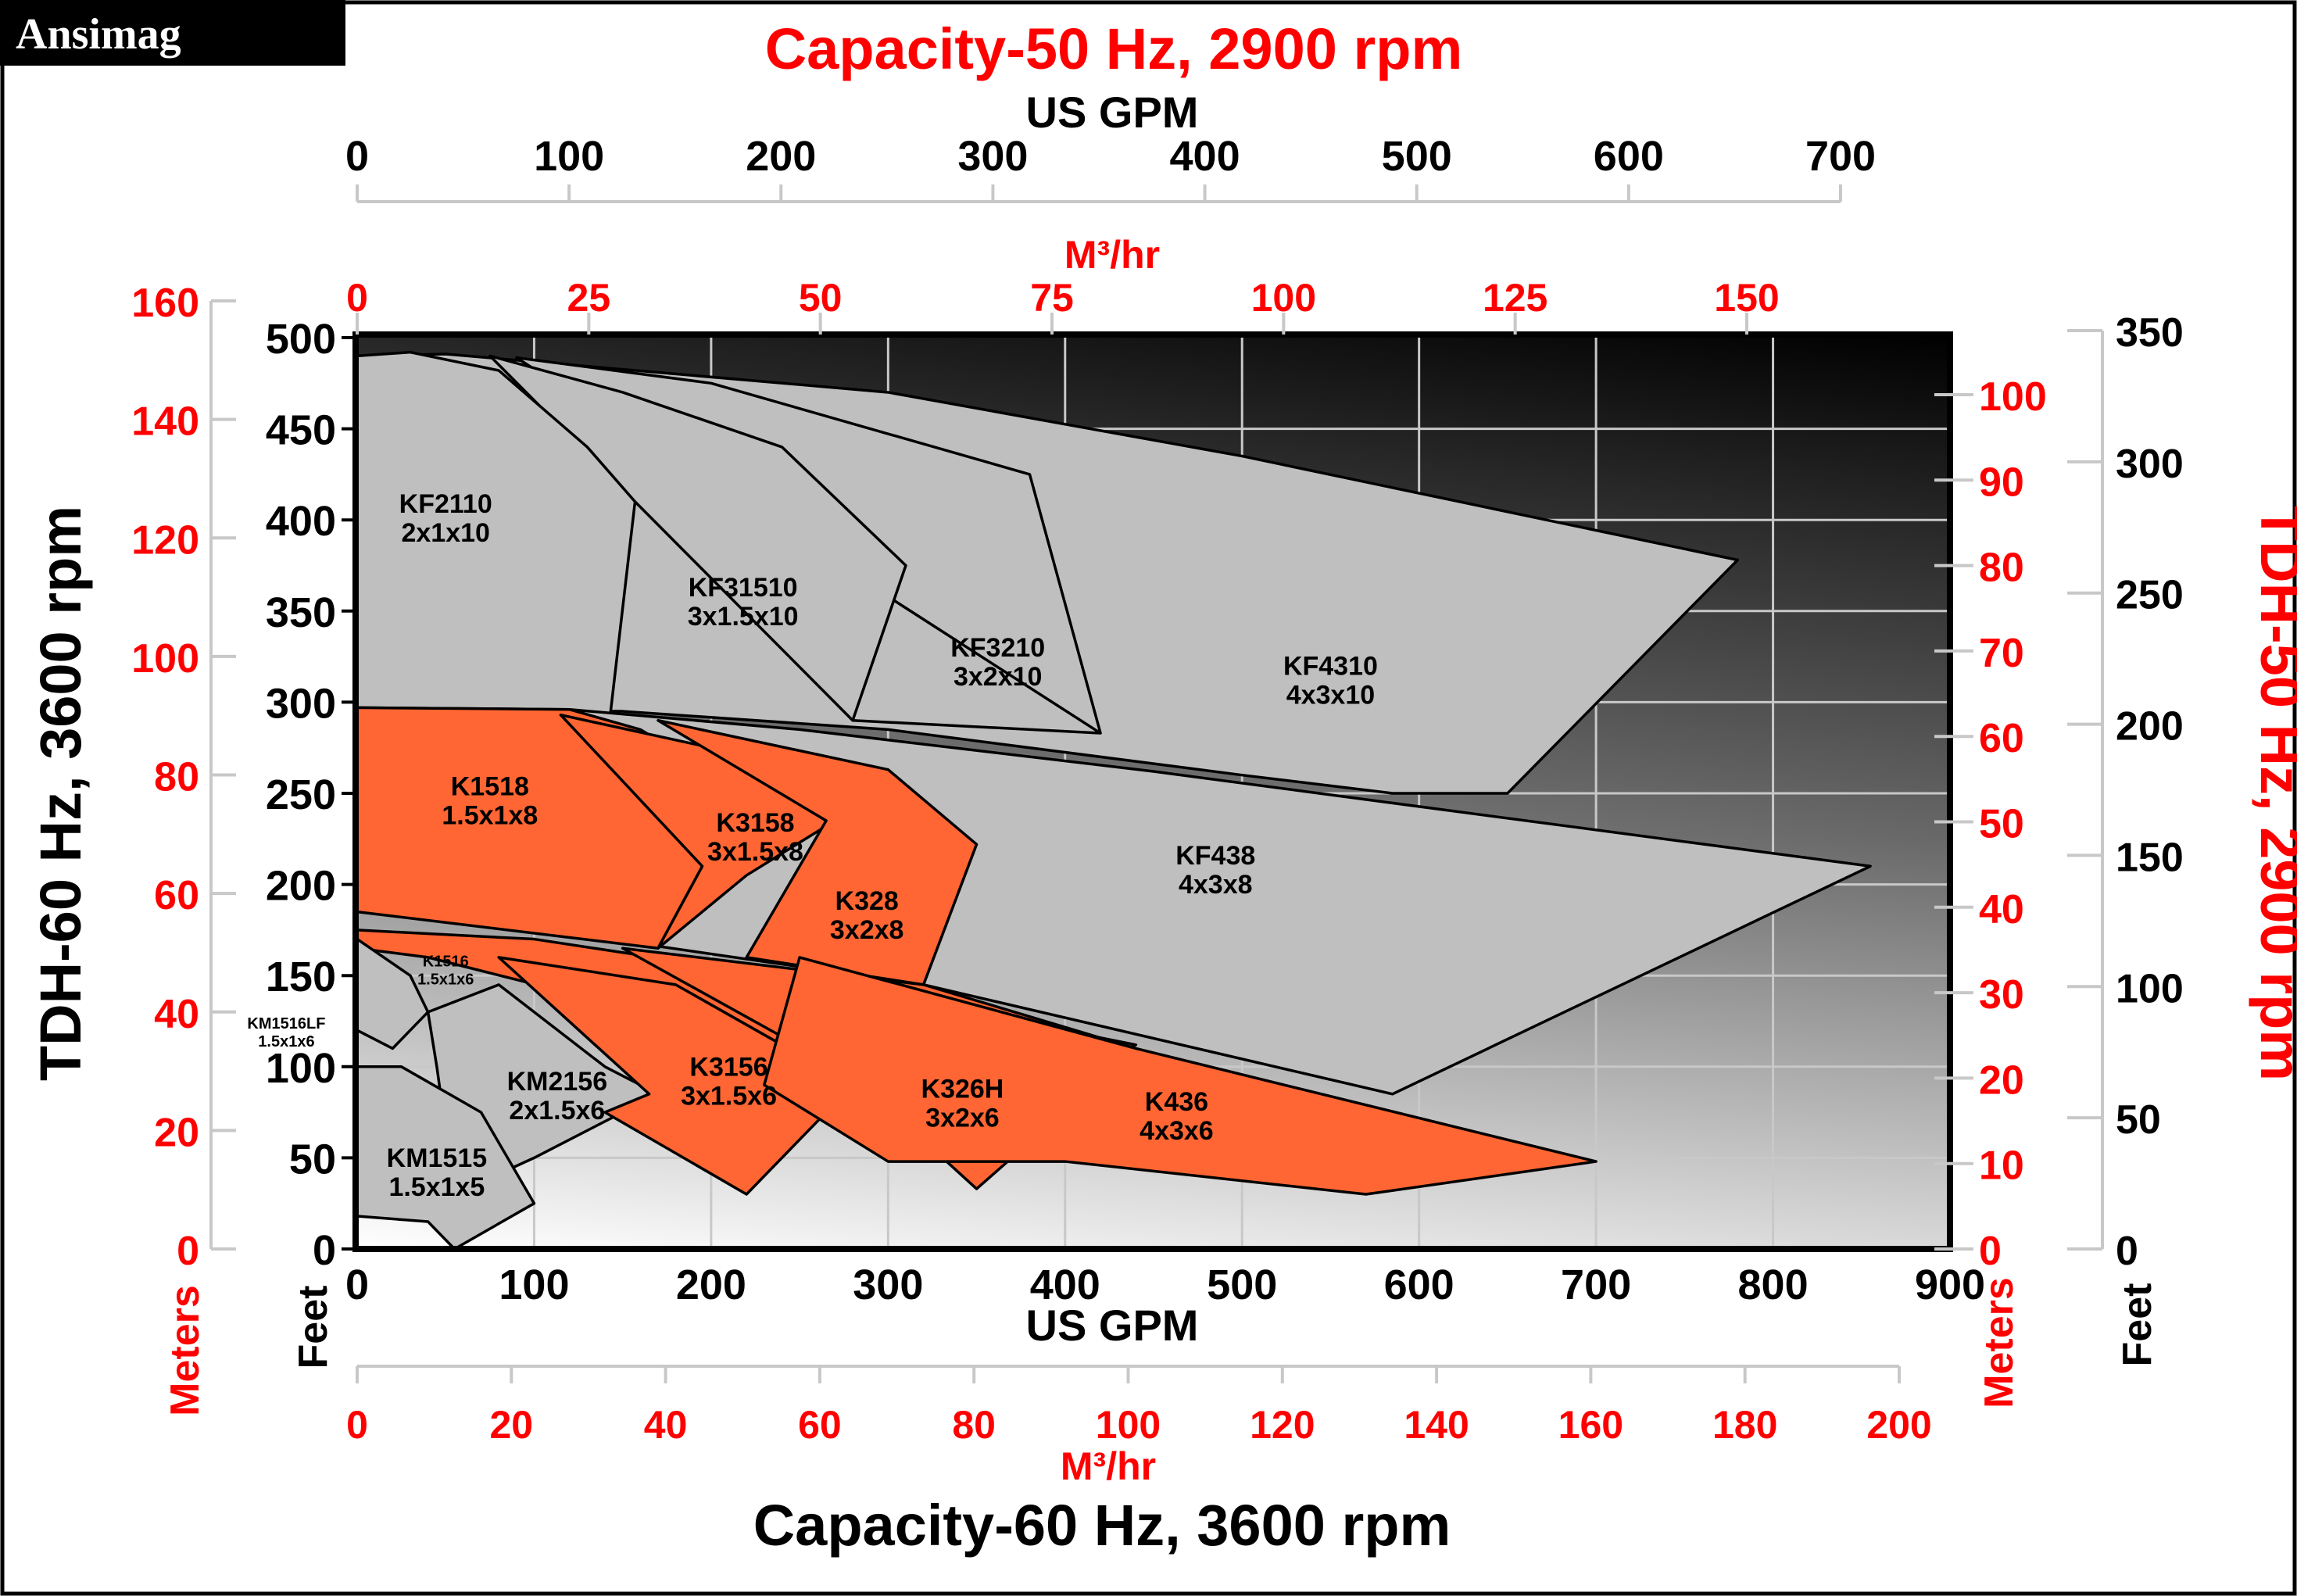  I want to click on top-m3-tick-label: 25, so click(589, 298).